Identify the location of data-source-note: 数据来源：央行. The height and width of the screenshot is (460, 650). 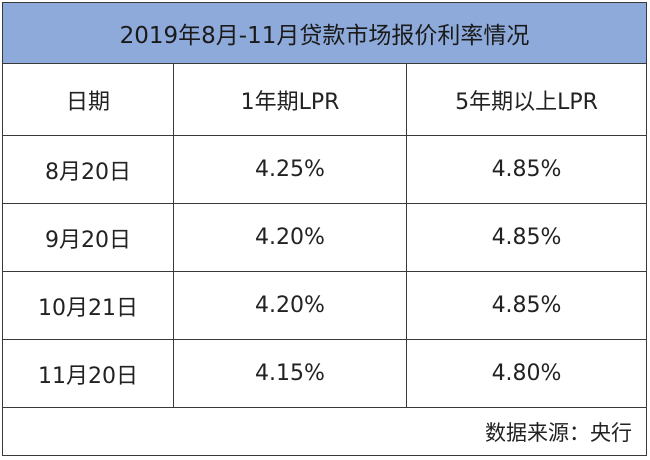
(324, 431).